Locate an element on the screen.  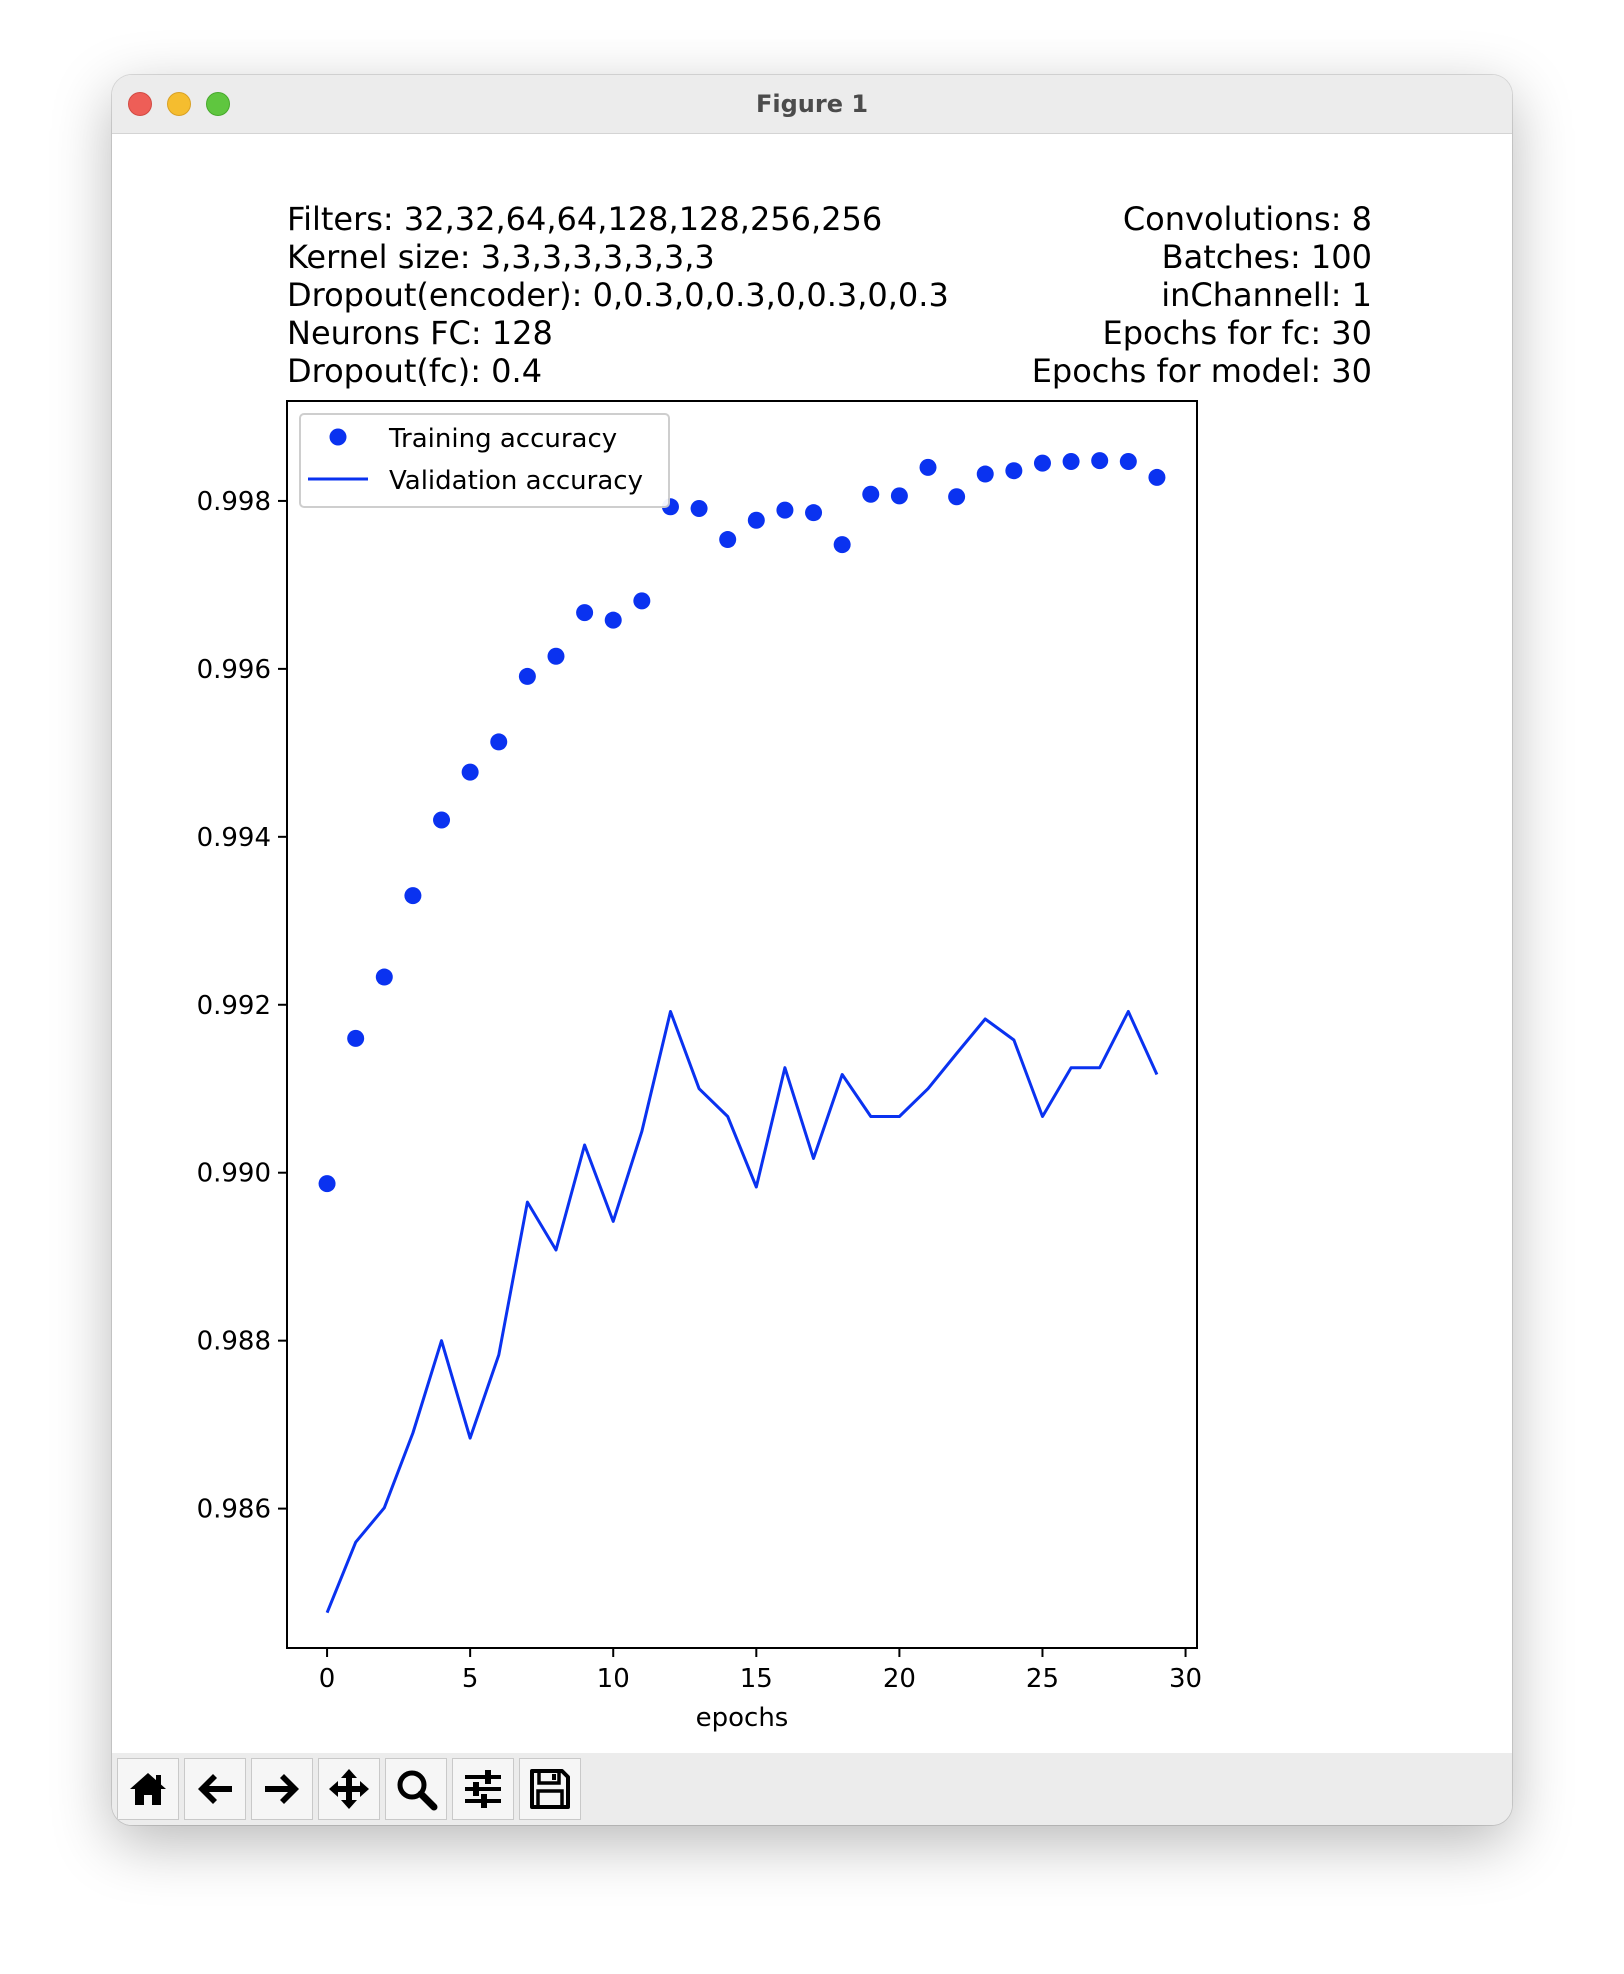
y-tick-label: 0.996 is located at coordinates (234, 670).